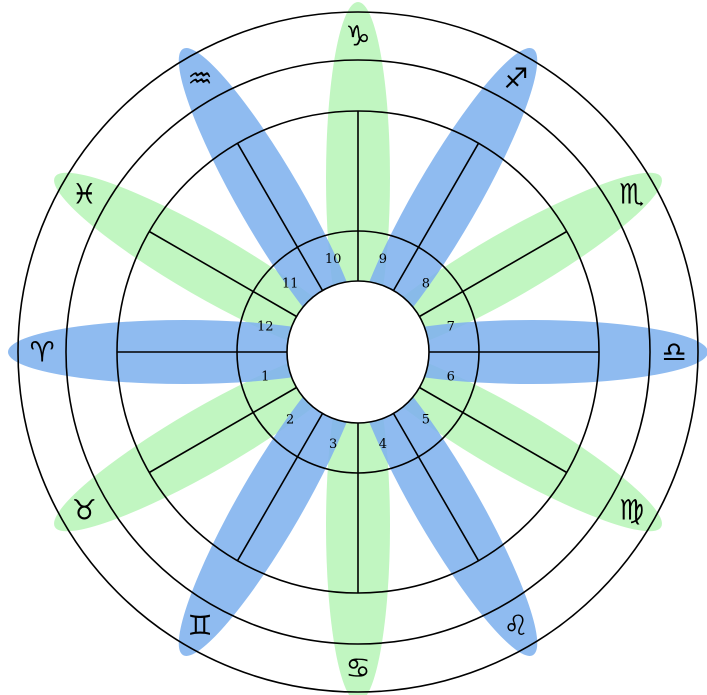 Image resolution: width=707 pixels, height=695 pixels. Describe the element at coordinates (84, 194) in the screenshot. I see `pisces-icon: ♓` at that location.